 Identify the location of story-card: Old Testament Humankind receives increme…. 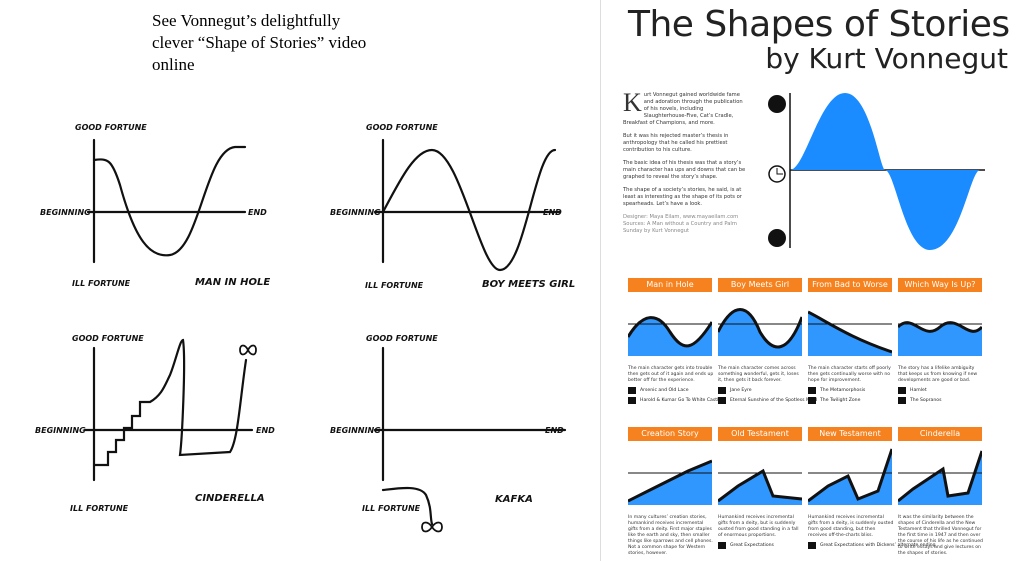
(760, 488).